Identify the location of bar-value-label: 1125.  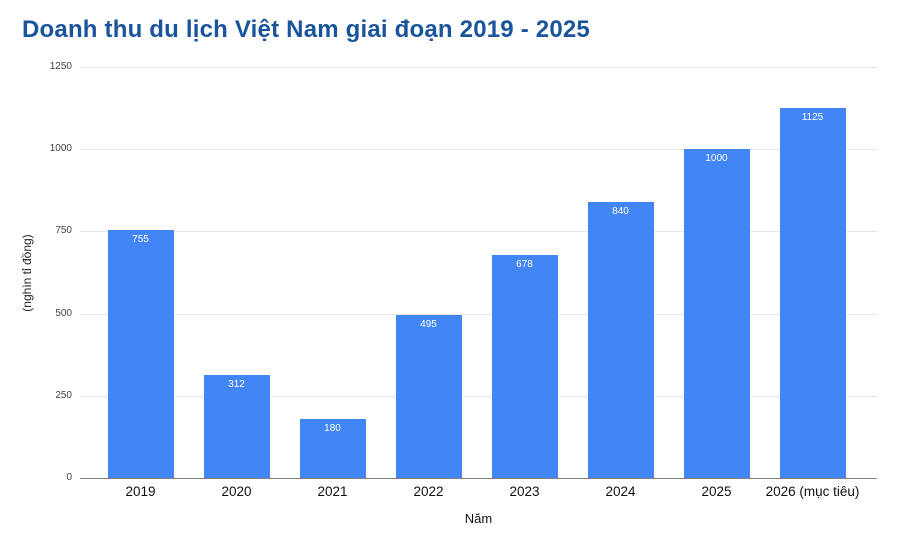
(812, 118).